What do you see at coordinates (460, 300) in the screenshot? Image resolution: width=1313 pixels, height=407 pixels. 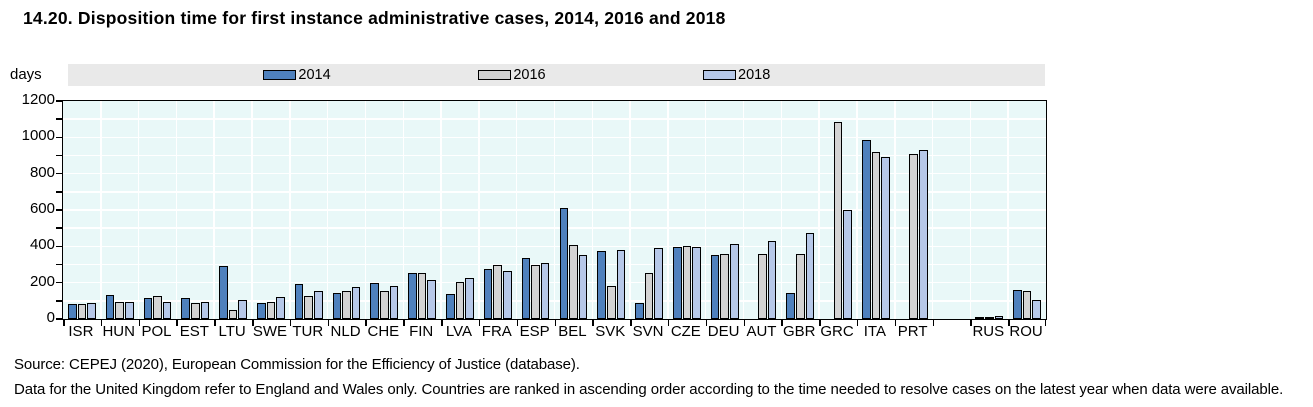 I see `bar-LVA-2016` at bounding box center [460, 300].